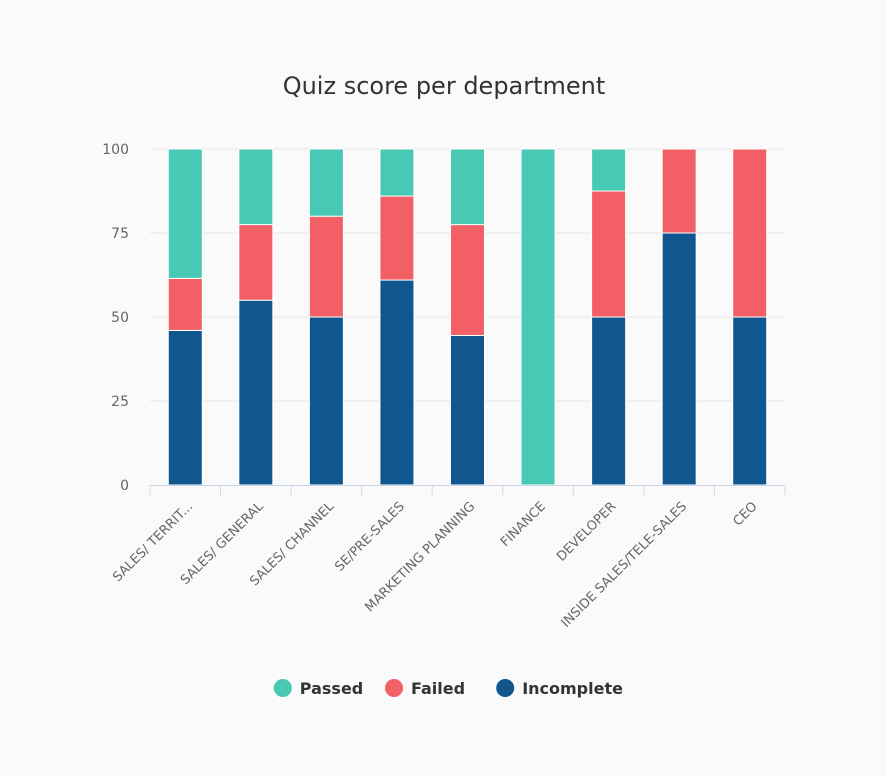 This screenshot has height=777, width=887. Describe the element at coordinates (124, 486) in the screenshot. I see `y-tick-label: 0` at that location.